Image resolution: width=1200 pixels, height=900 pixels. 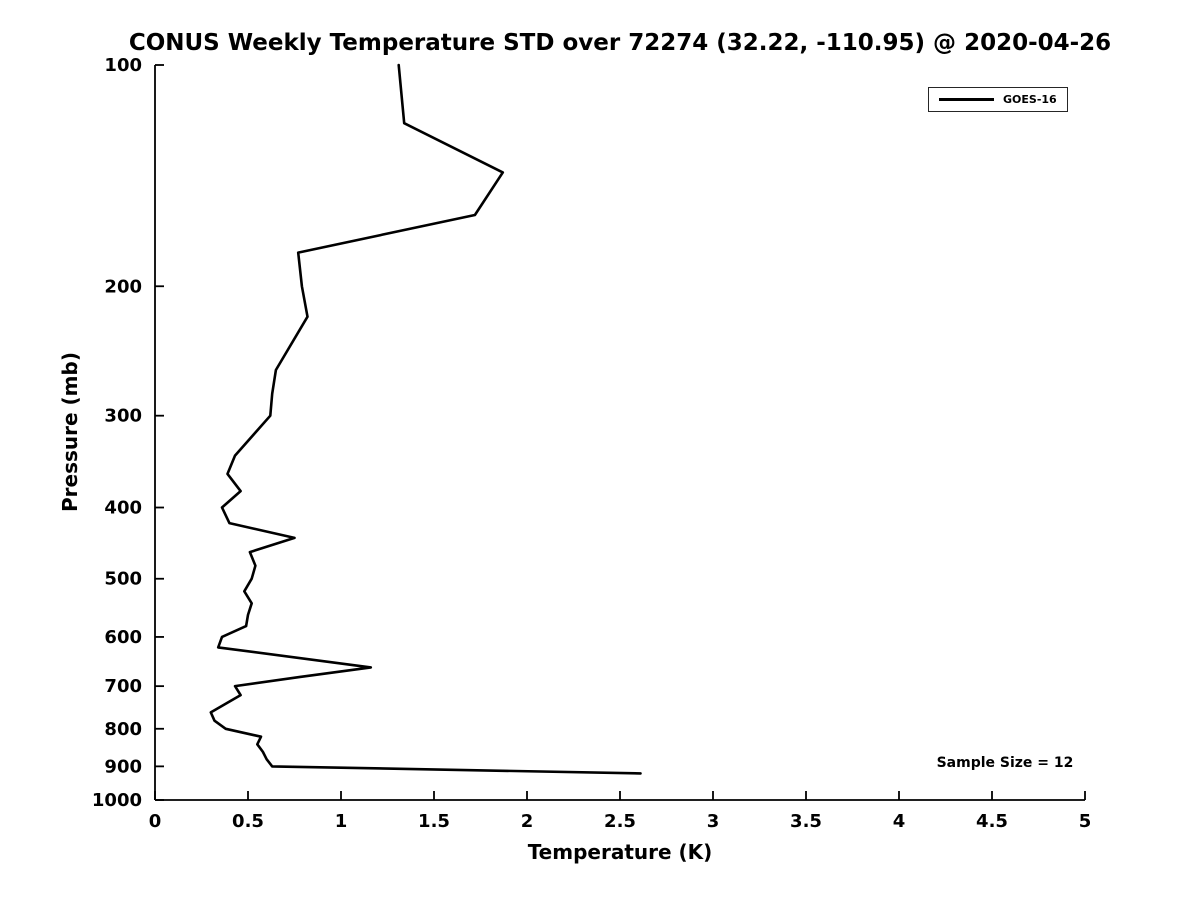 I want to click on y-tick-label: 200, so click(x=123, y=286).